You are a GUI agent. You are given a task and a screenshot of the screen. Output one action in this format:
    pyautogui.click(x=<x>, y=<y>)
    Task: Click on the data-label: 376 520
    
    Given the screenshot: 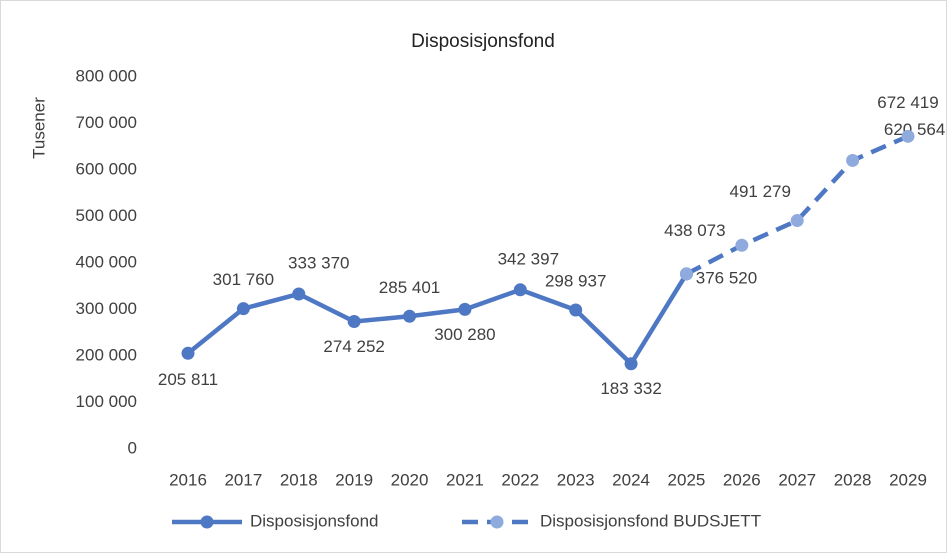 What is the action you would take?
    pyautogui.click(x=726, y=277)
    